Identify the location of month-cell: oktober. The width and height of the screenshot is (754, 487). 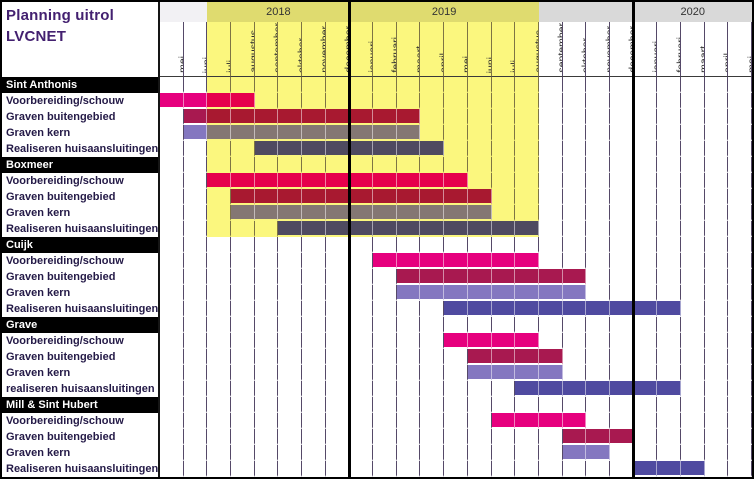
(574, 49).